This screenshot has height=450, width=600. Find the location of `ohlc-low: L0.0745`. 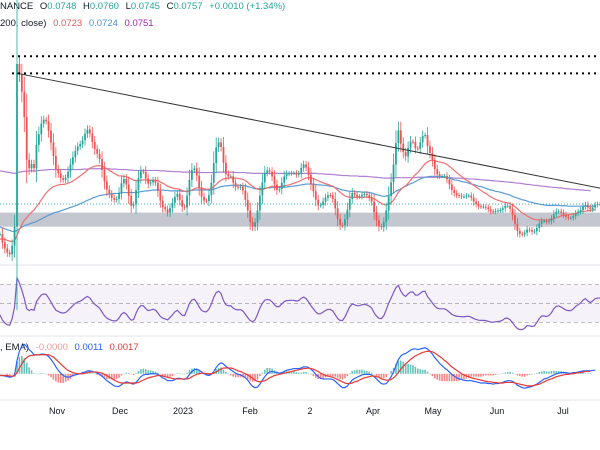

ohlc-low: L0.0745 is located at coordinates (142, 6).